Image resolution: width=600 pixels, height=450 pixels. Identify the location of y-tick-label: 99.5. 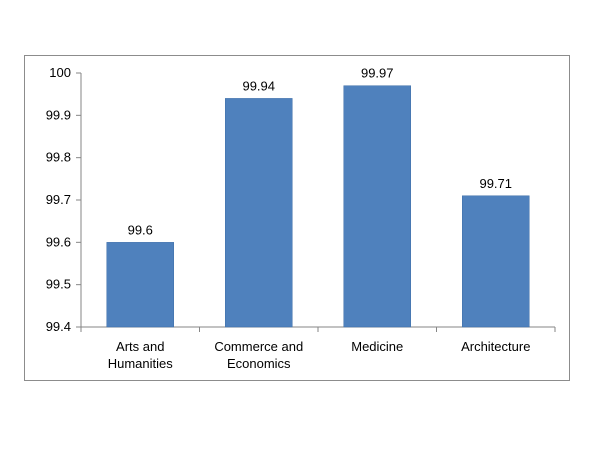
(58, 284).